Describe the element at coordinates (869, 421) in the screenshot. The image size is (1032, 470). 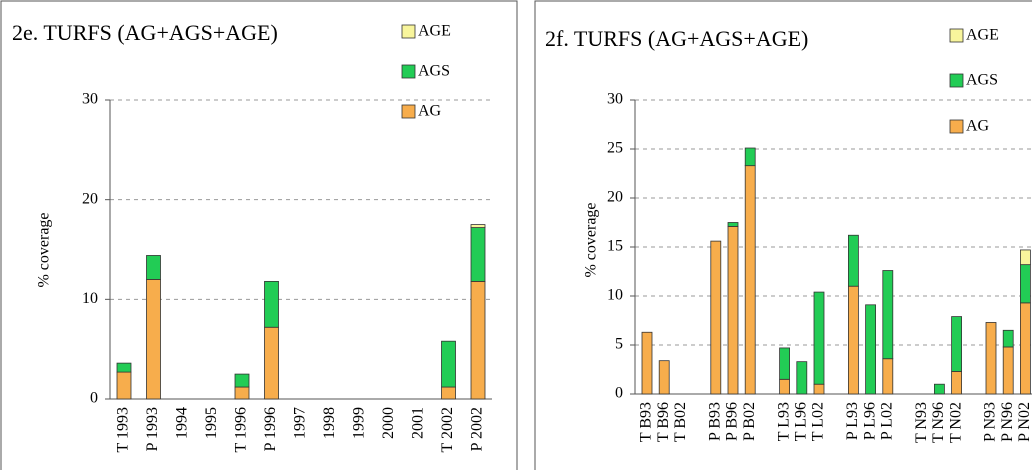
I see `x-tick-label: P L96` at that location.